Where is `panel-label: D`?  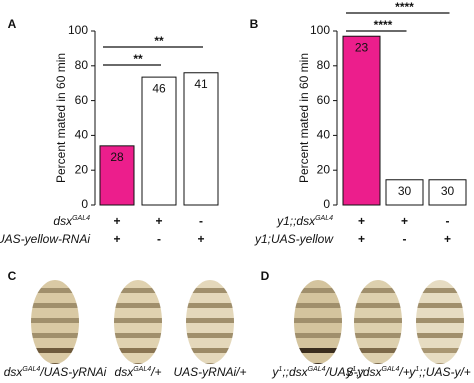 panel-label: D is located at coordinates (265, 276).